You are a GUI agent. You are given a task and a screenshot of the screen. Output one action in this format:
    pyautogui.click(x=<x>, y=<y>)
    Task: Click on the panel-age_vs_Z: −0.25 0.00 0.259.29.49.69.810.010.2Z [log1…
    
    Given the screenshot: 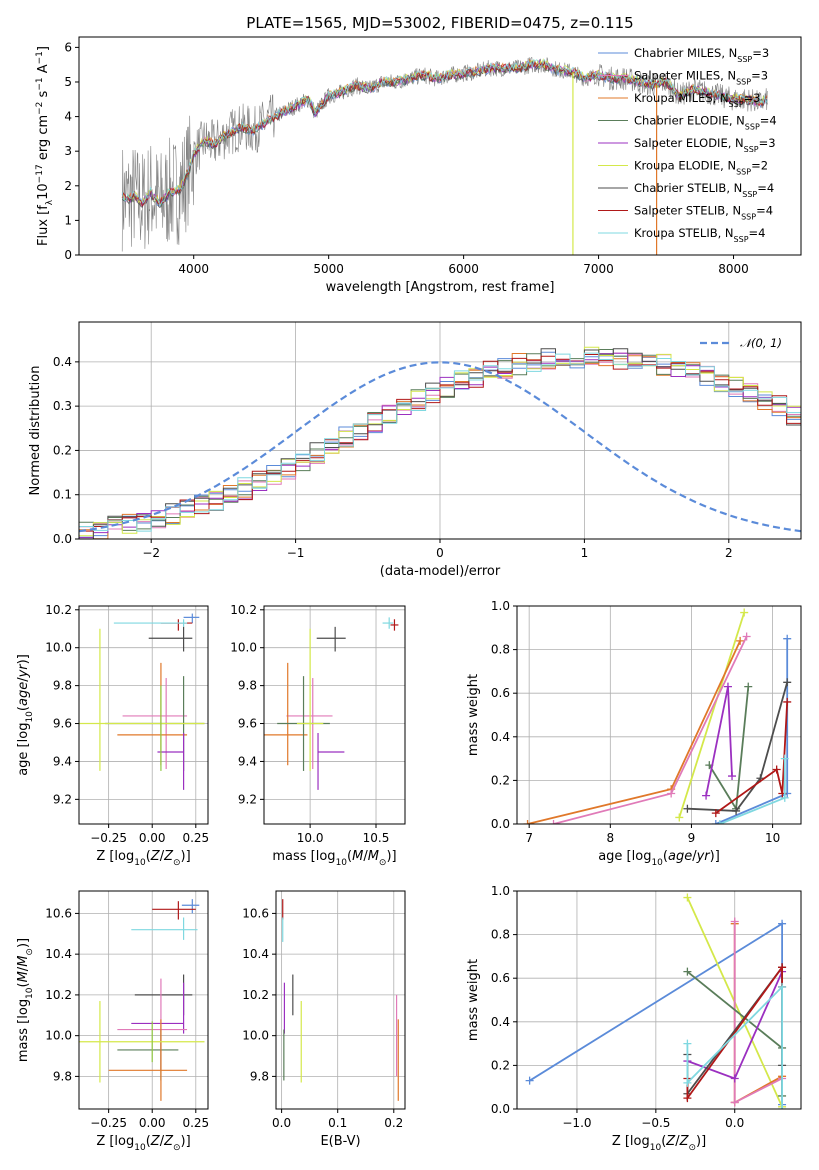 What is the action you would take?
    pyautogui.click(x=112, y=735)
    